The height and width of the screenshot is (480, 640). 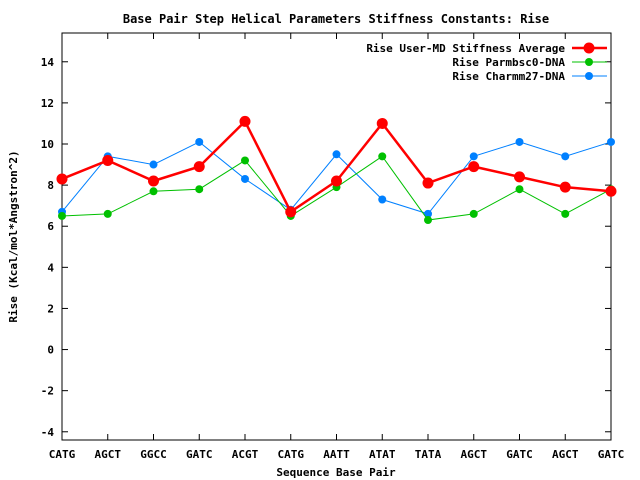 What do you see at coordinates (508, 76) in the screenshot?
I see `legend-item-3-label: Rise Charmm27-DNA` at bounding box center [508, 76].